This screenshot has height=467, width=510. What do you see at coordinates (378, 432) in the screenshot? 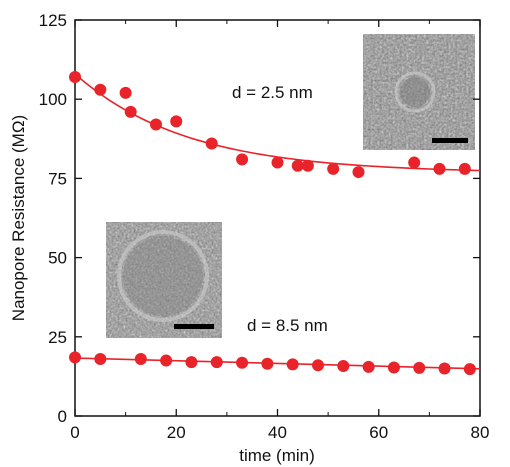
I see `x-tick-label: 60` at bounding box center [378, 432].